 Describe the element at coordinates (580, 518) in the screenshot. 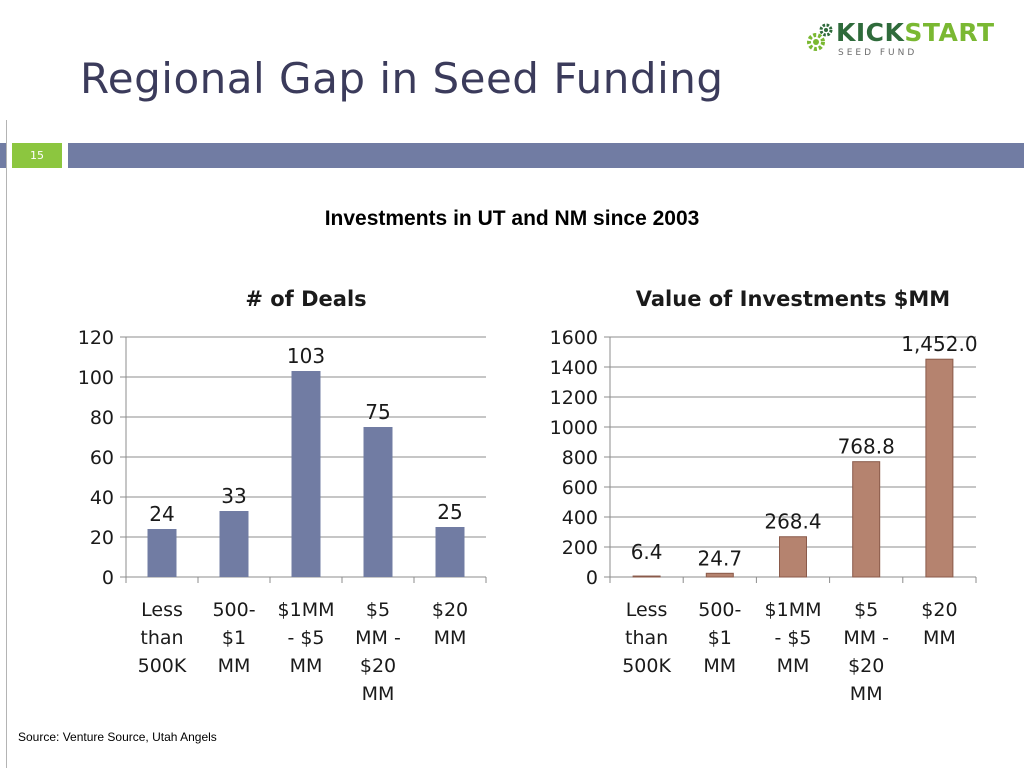

I see `value-y-tick-label: 400` at that location.